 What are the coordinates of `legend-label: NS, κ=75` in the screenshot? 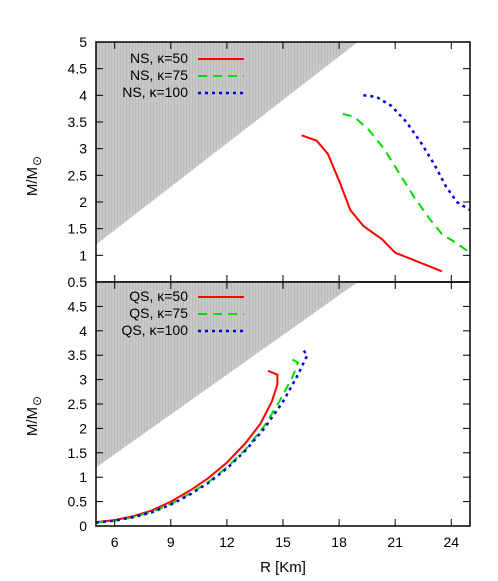 It's located at (159, 75).